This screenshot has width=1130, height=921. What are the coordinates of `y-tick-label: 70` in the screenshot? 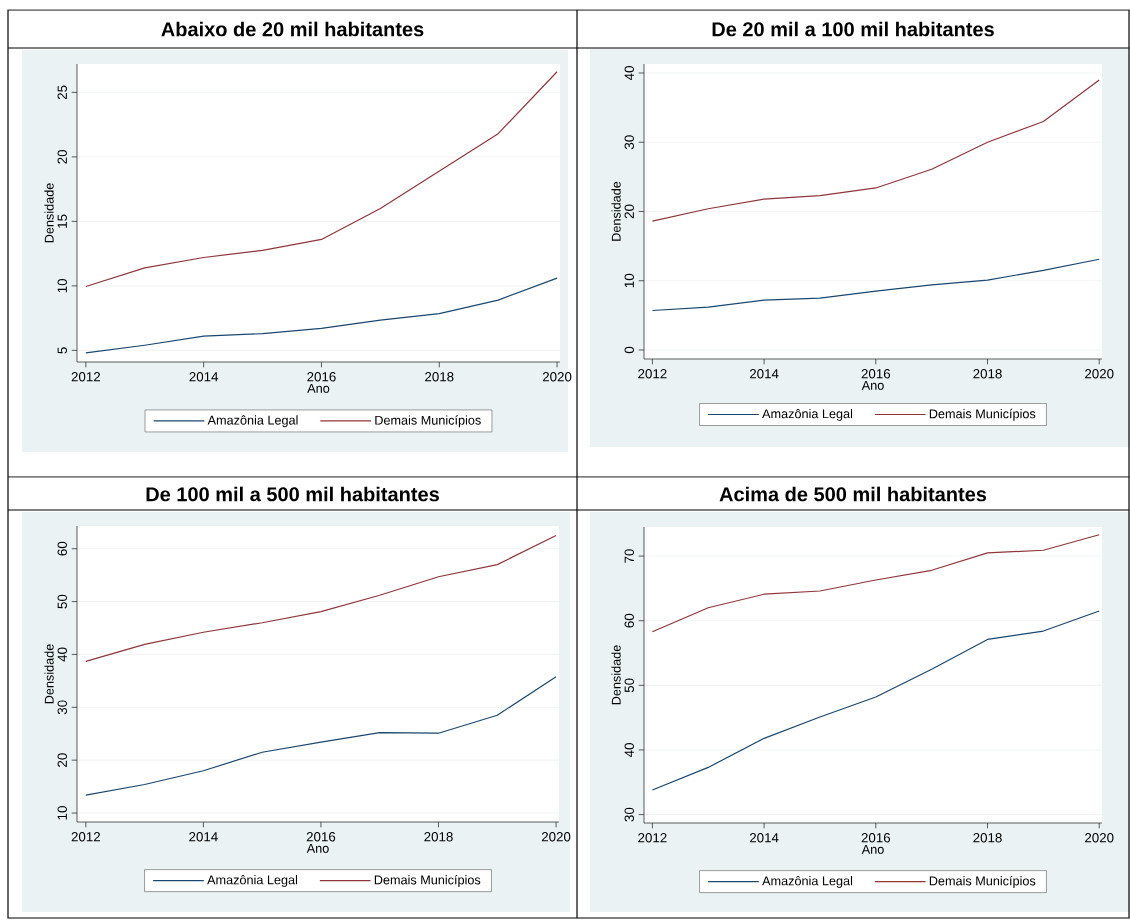 It's located at (629, 556).